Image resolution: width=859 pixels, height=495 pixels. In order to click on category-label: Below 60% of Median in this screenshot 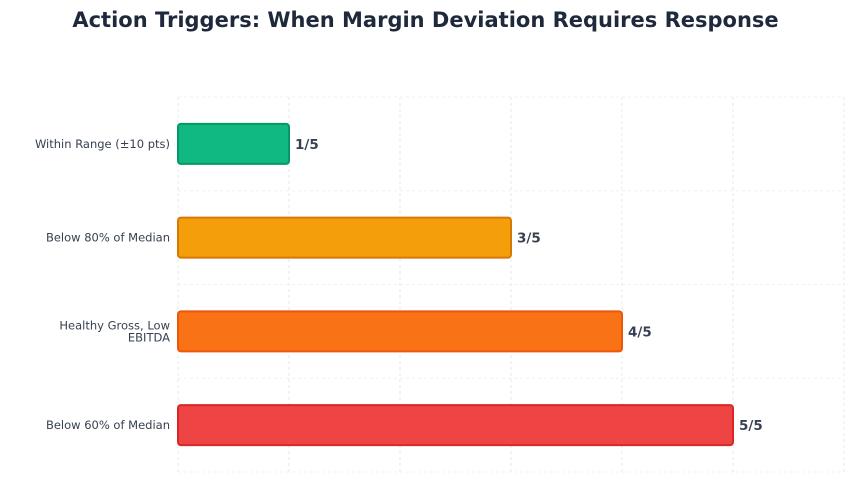, I will do `click(108, 425)`.